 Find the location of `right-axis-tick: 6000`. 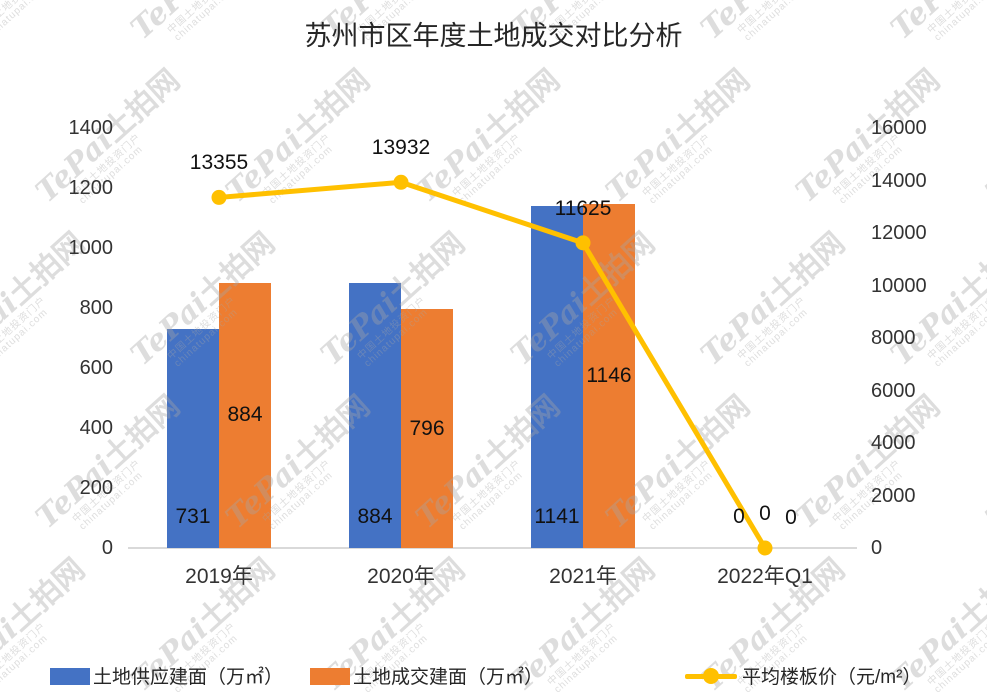

right-axis-tick: 6000 is located at coordinates (893, 390).